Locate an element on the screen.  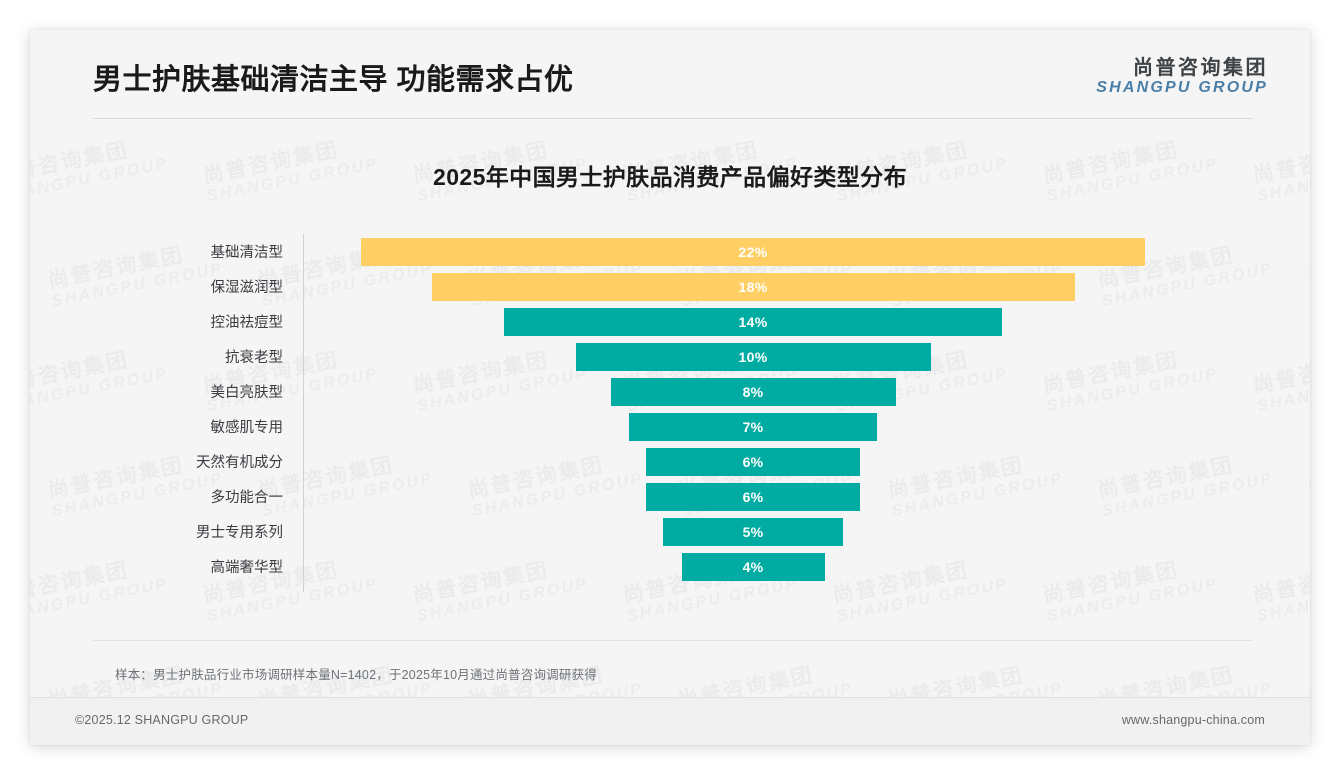
copyright-text: ©2025.12 SHANGPU GROUP is located at coordinates (162, 720).